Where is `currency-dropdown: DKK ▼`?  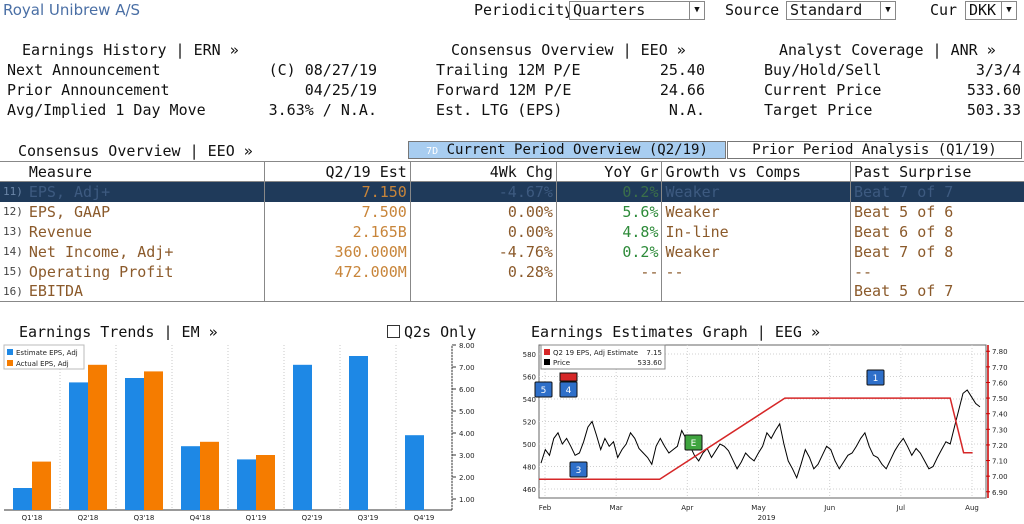
currency-dropdown: DKK ▼ is located at coordinates (991, 10).